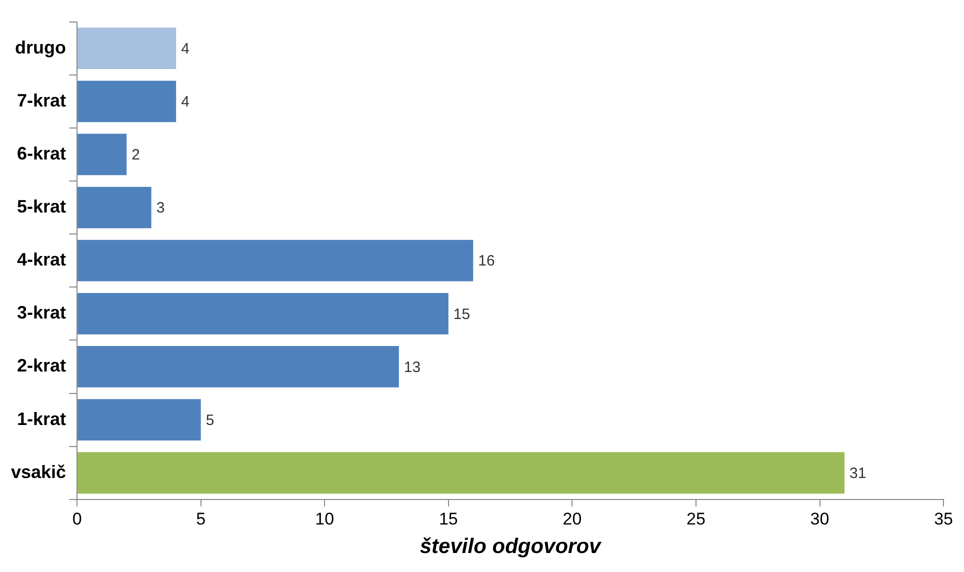 The height and width of the screenshot is (572, 964). What do you see at coordinates (41, 100) in the screenshot?
I see `y-tick-label: 7-krat` at bounding box center [41, 100].